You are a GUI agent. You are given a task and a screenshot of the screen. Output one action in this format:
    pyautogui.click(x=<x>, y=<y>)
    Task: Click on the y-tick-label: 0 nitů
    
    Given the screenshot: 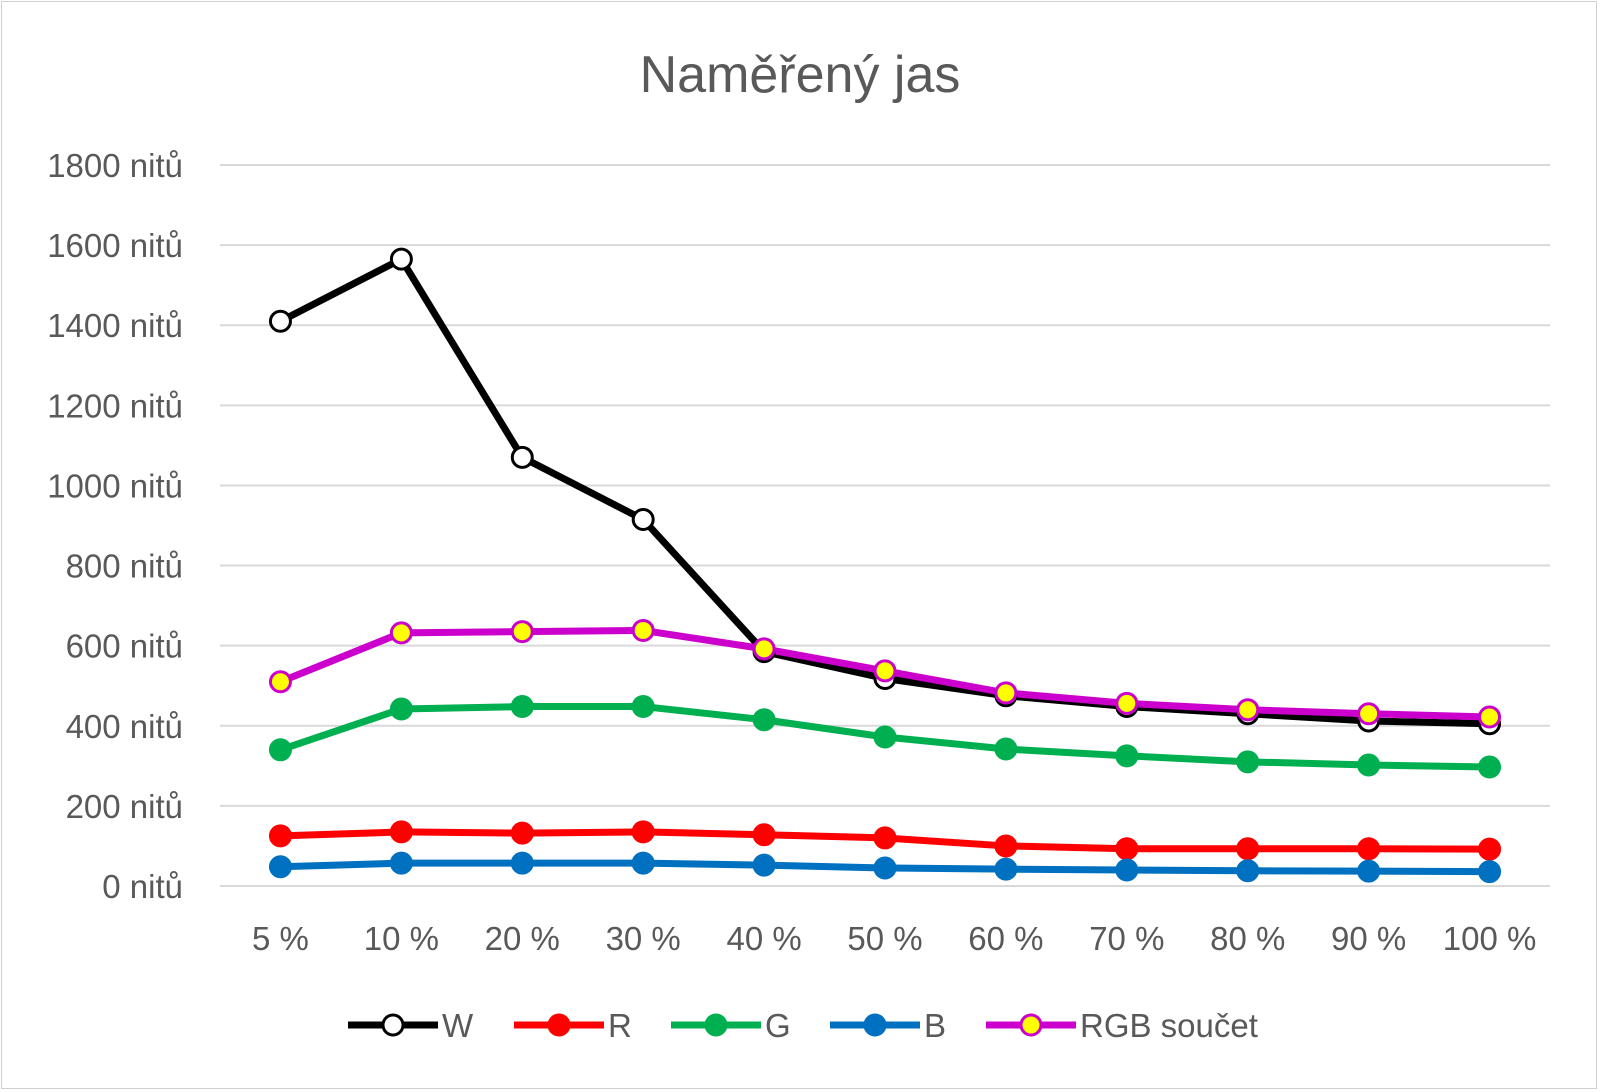 What is the action you would take?
    pyautogui.click(x=142, y=886)
    